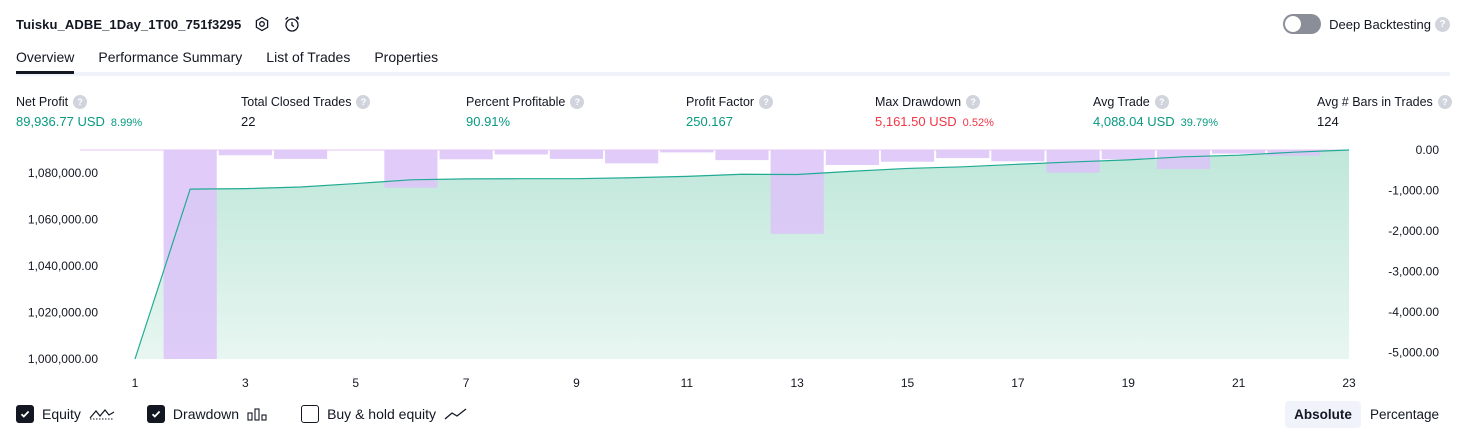 The width and height of the screenshot is (1466, 438). I want to click on buy-hold-checkbox, so click(310, 414).